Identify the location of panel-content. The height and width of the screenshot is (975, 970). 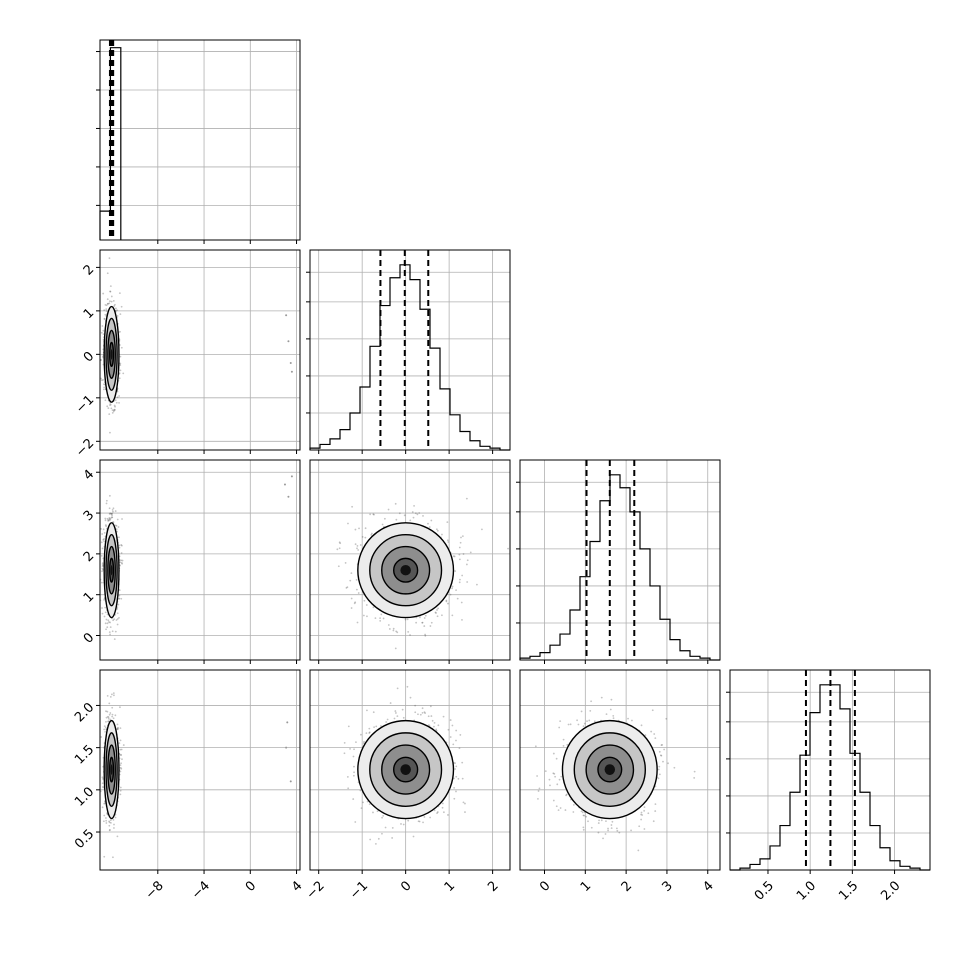
(422, 573).